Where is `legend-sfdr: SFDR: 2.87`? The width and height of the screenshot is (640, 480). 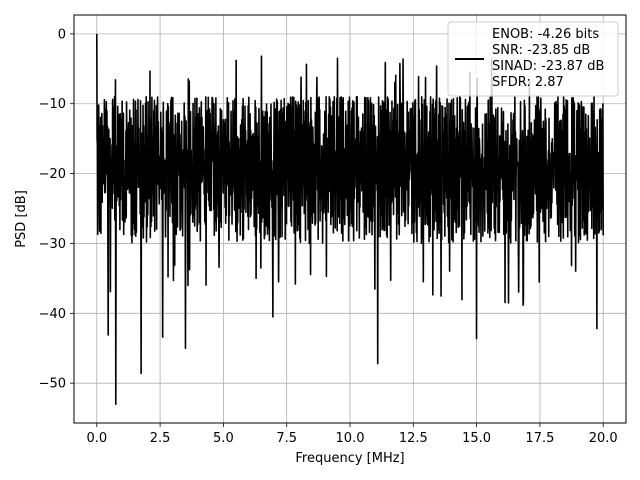 legend-sfdr: SFDR: 2.87 is located at coordinates (528, 82).